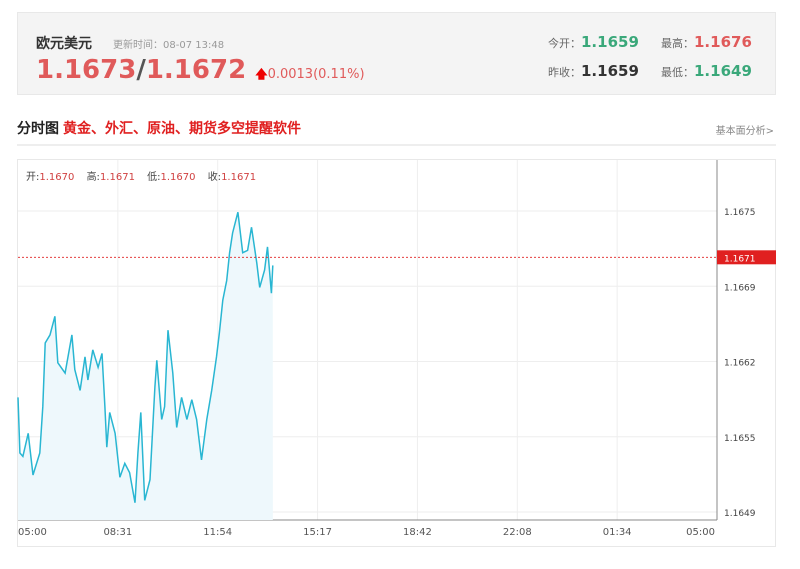 The image size is (800, 569). What do you see at coordinates (740, 288) in the screenshot?
I see `y-tick-label: 1.1669` at bounding box center [740, 288].